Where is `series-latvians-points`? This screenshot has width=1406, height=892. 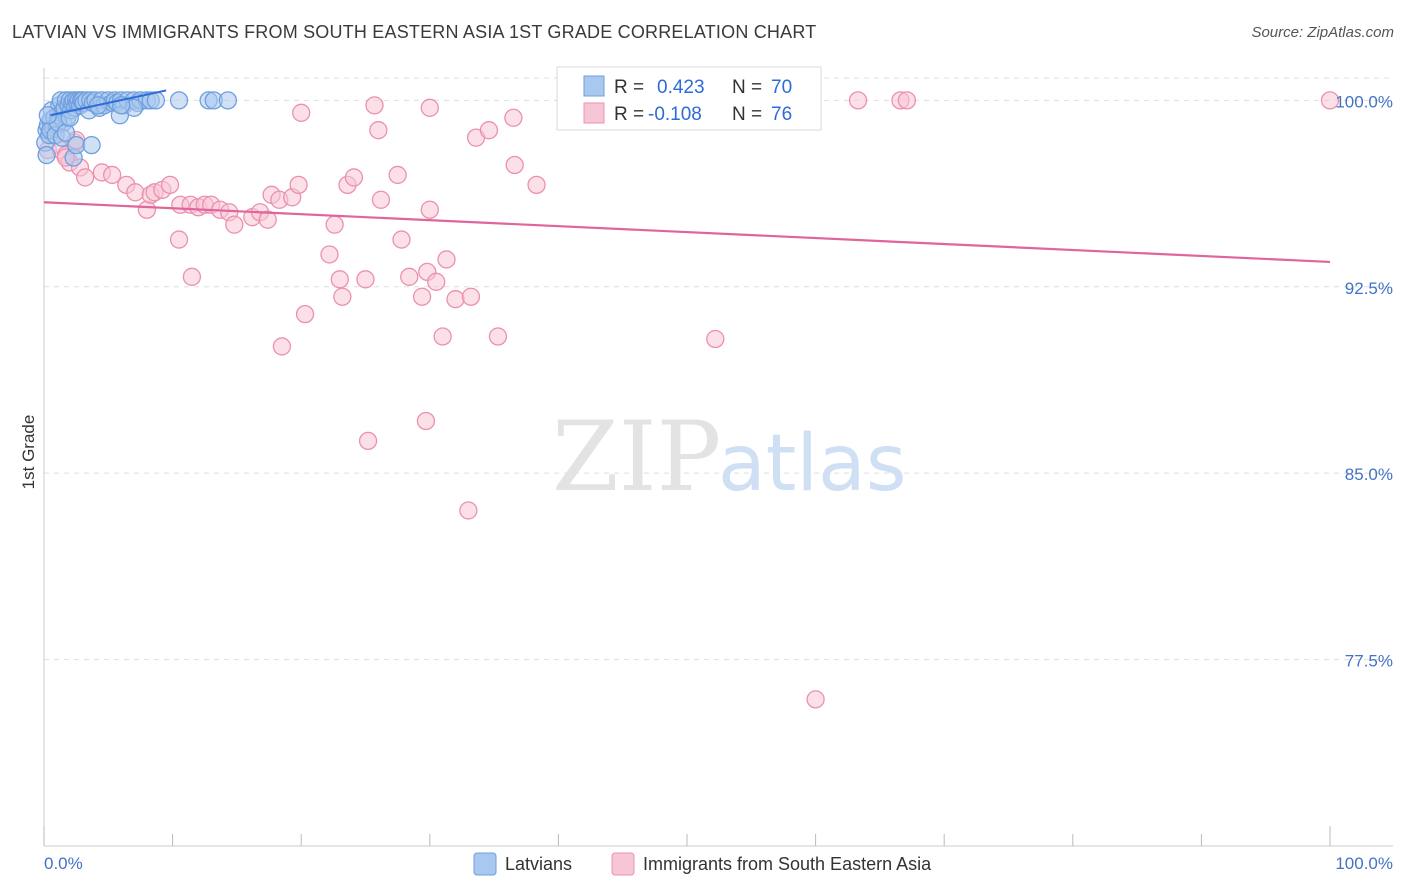
series-latvians-points is located at coordinates (137, 129).